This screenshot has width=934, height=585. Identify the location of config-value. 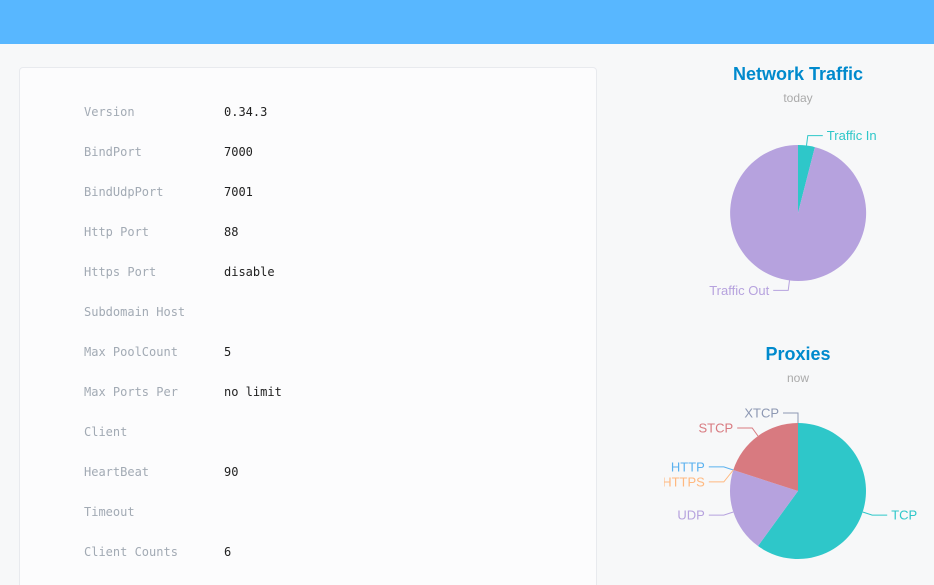
(253, 312).